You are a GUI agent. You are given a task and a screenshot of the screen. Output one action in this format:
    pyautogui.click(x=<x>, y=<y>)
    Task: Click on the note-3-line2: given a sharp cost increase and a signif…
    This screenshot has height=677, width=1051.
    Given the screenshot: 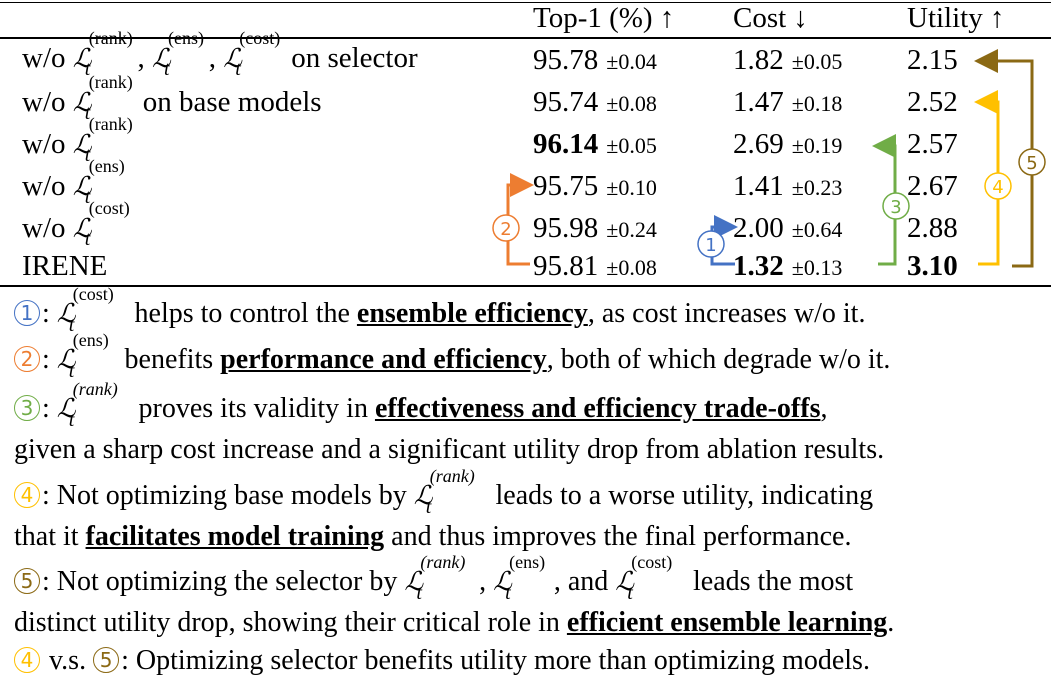 What is the action you would take?
    pyautogui.click(x=449, y=449)
    